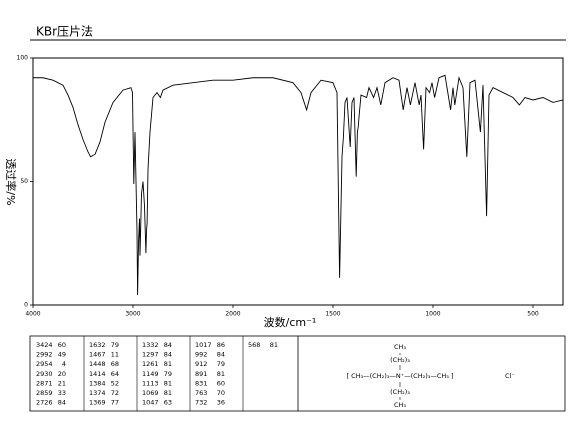 This screenshot has height=421, width=570. Describe the element at coordinates (254, 345) in the screenshot. I see `peak-wavenumber: 568` at that location.